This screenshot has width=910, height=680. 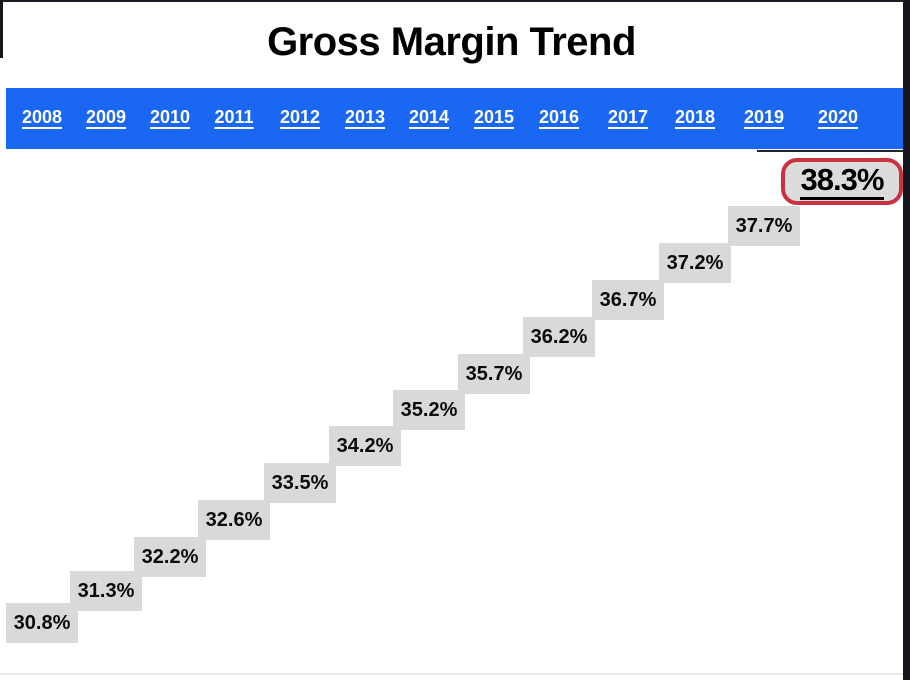 I want to click on year-tab-2010: 2010, so click(x=170, y=117).